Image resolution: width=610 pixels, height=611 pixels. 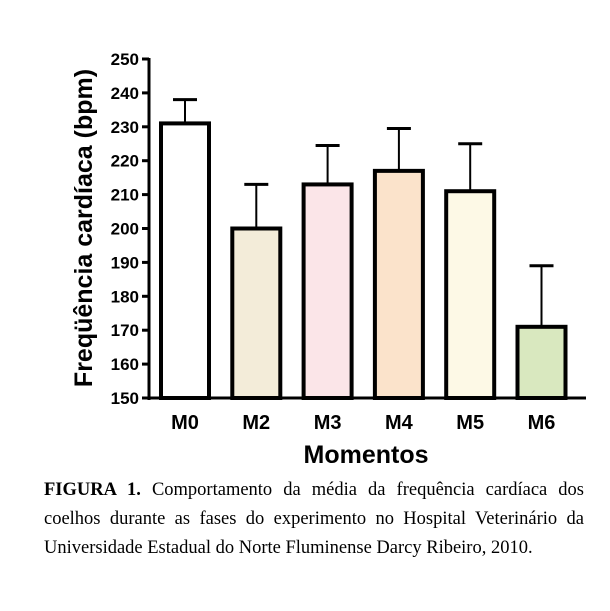 What do you see at coordinates (92, 490) in the screenshot?
I see `caption-label: FIGURA 1.` at bounding box center [92, 490].